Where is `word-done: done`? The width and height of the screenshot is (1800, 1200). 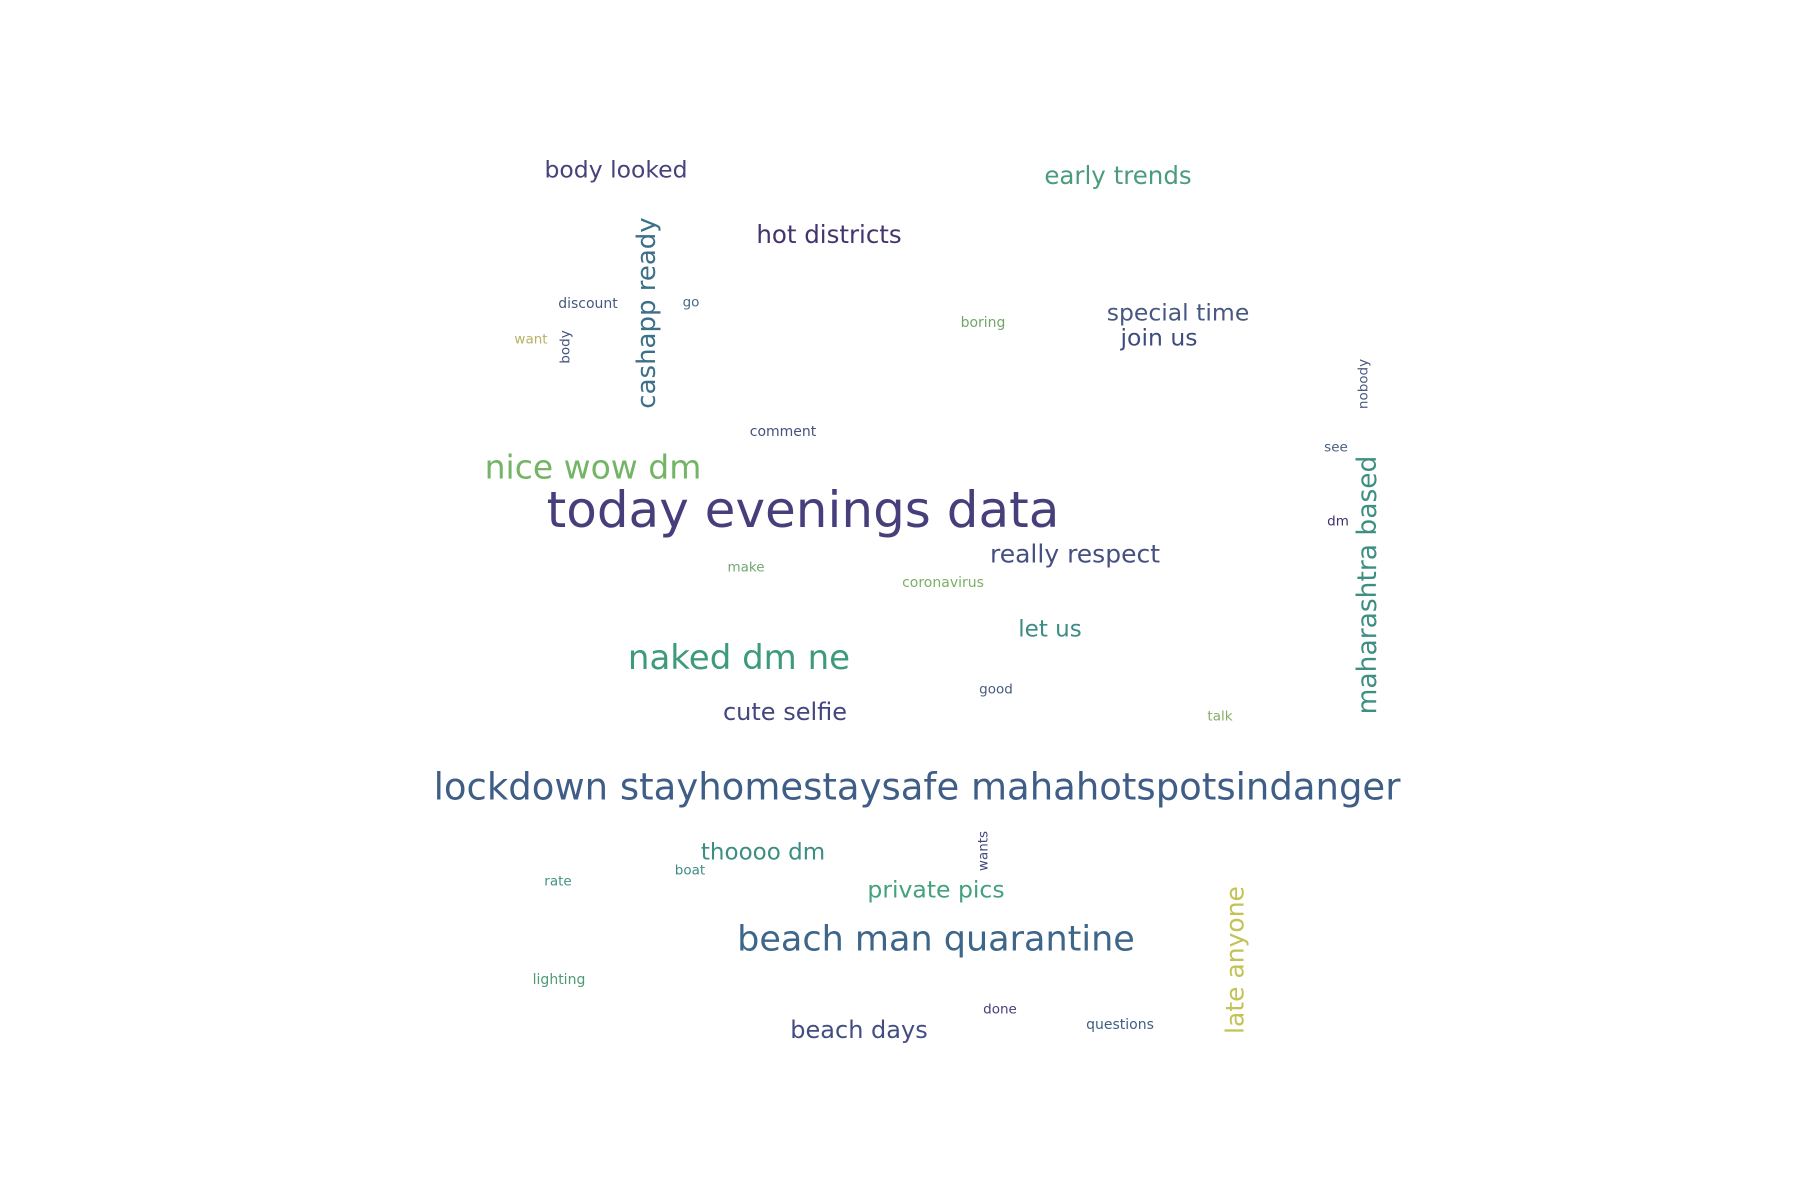
word-done: done is located at coordinates (1000, 1009).